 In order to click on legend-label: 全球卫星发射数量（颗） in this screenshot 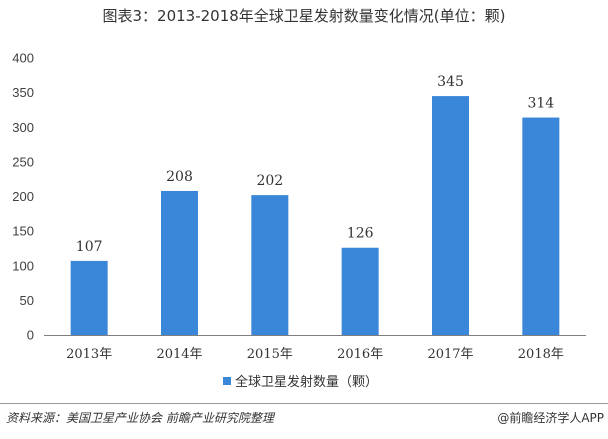, I will do `click(306, 382)`.